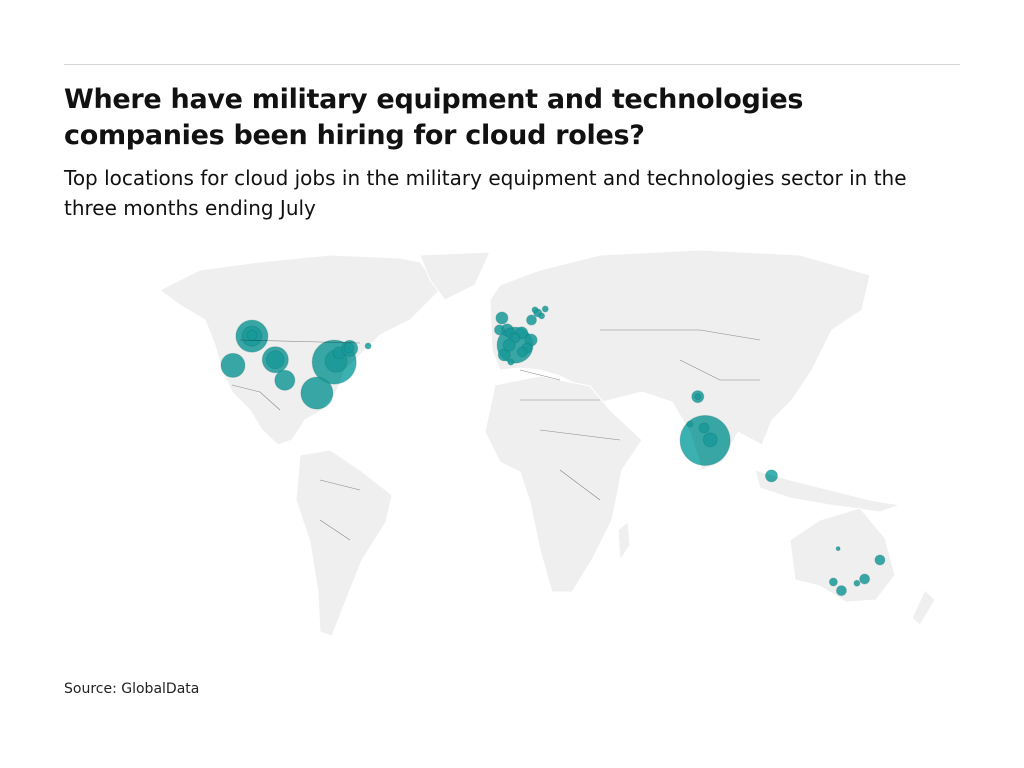 The height and width of the screenshot is (768, 1024). What do you see at coordinates (923, 607) in the screenshot?
I see `new-zealand` at bounding box center [923, 607].